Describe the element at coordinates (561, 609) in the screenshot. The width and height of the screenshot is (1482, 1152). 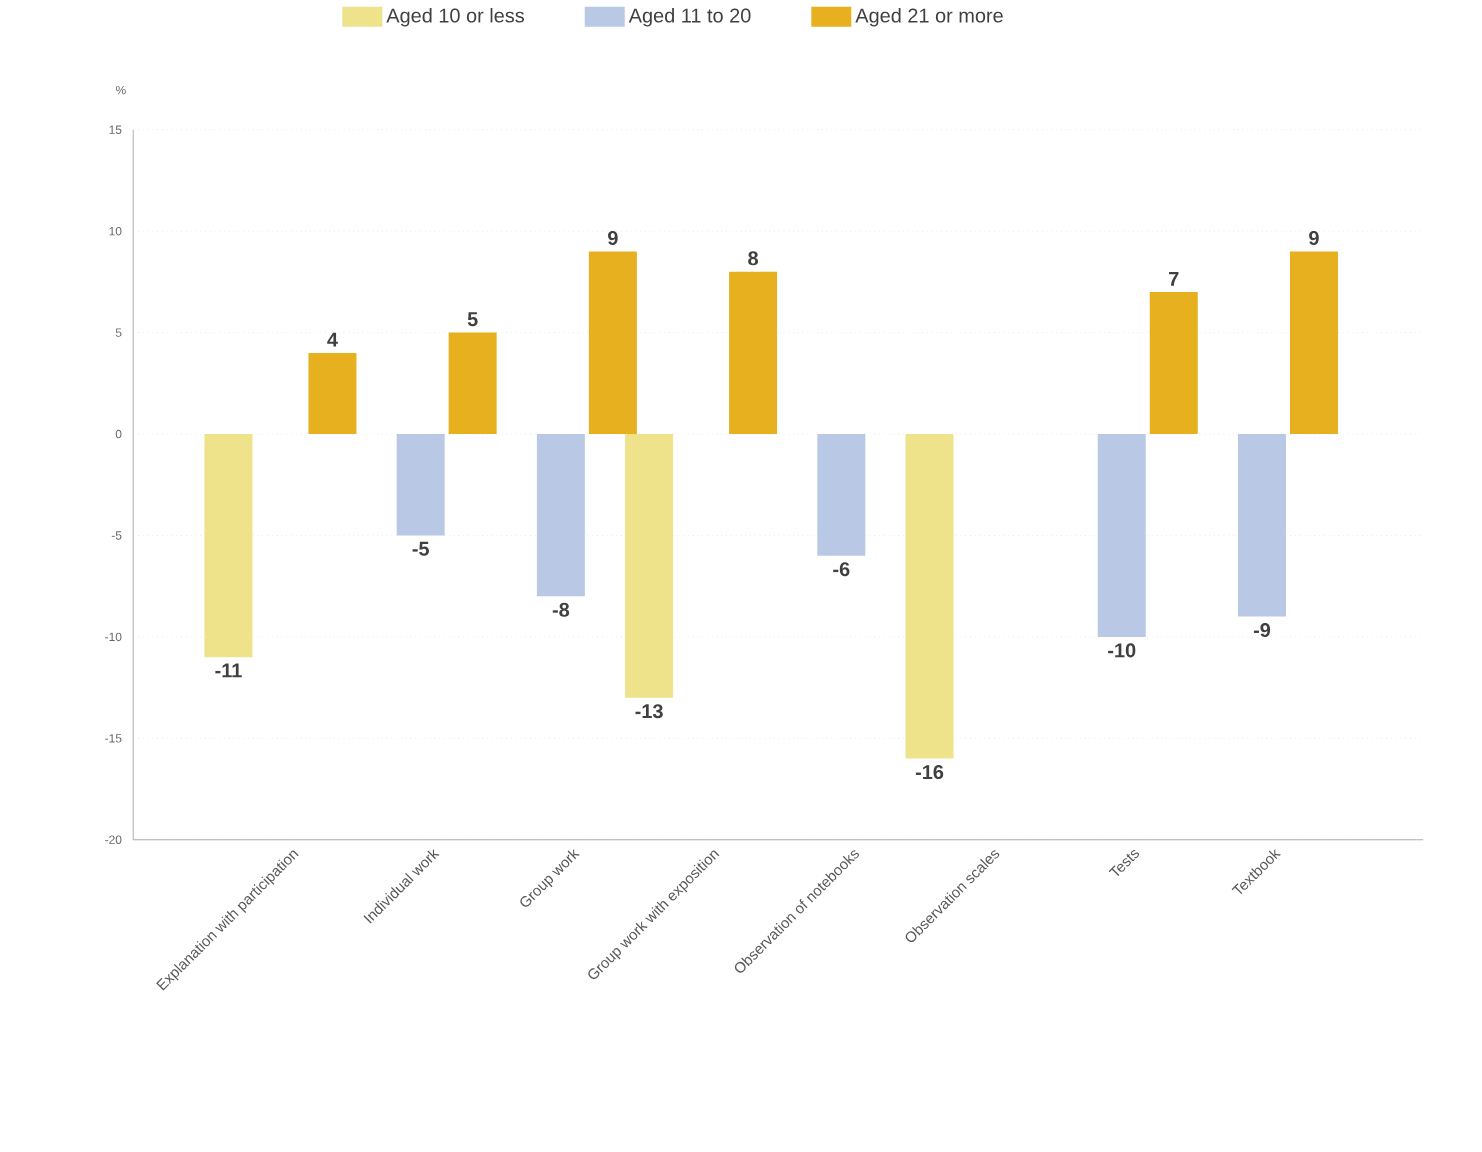
I see `data-label: -8` at that location.